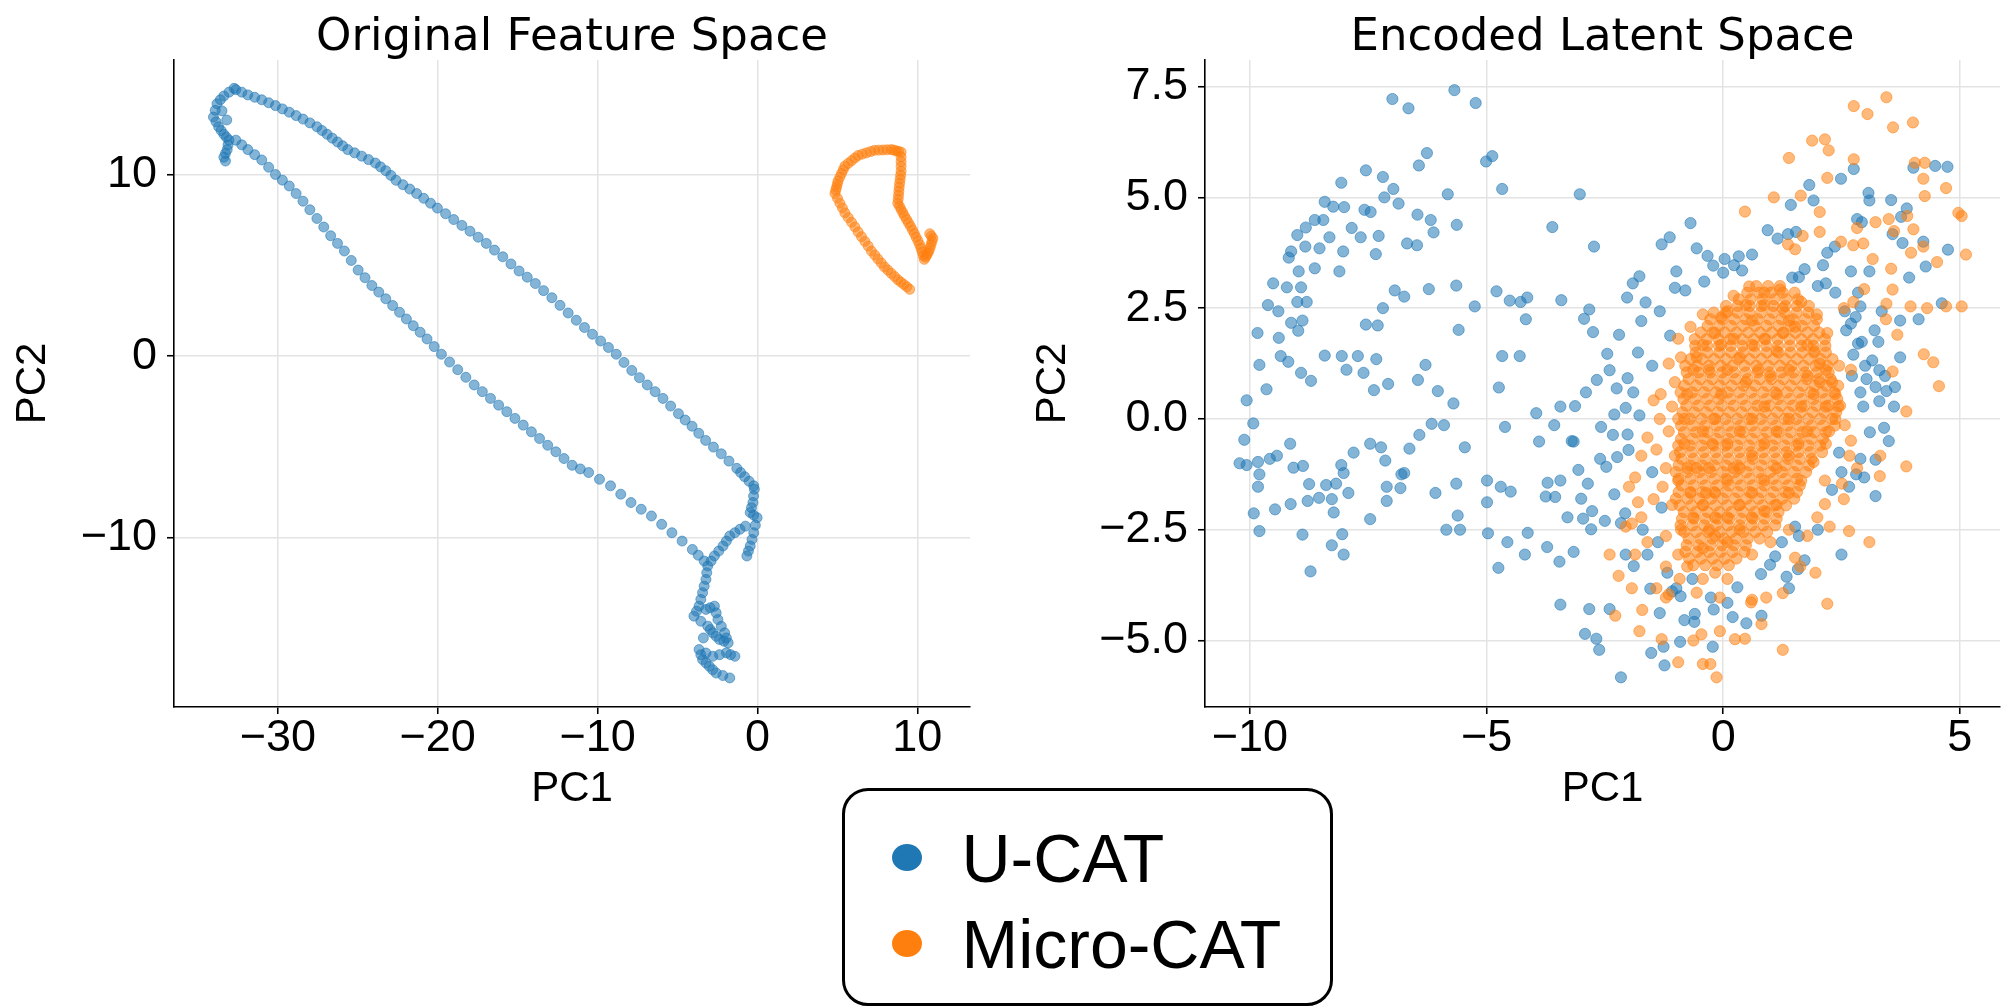 This screenshot has width=2014, height=1007. Describe the element at coordinates (1156, 416) in the screenshot. I see `y-tick-label: 0.0` at that location.